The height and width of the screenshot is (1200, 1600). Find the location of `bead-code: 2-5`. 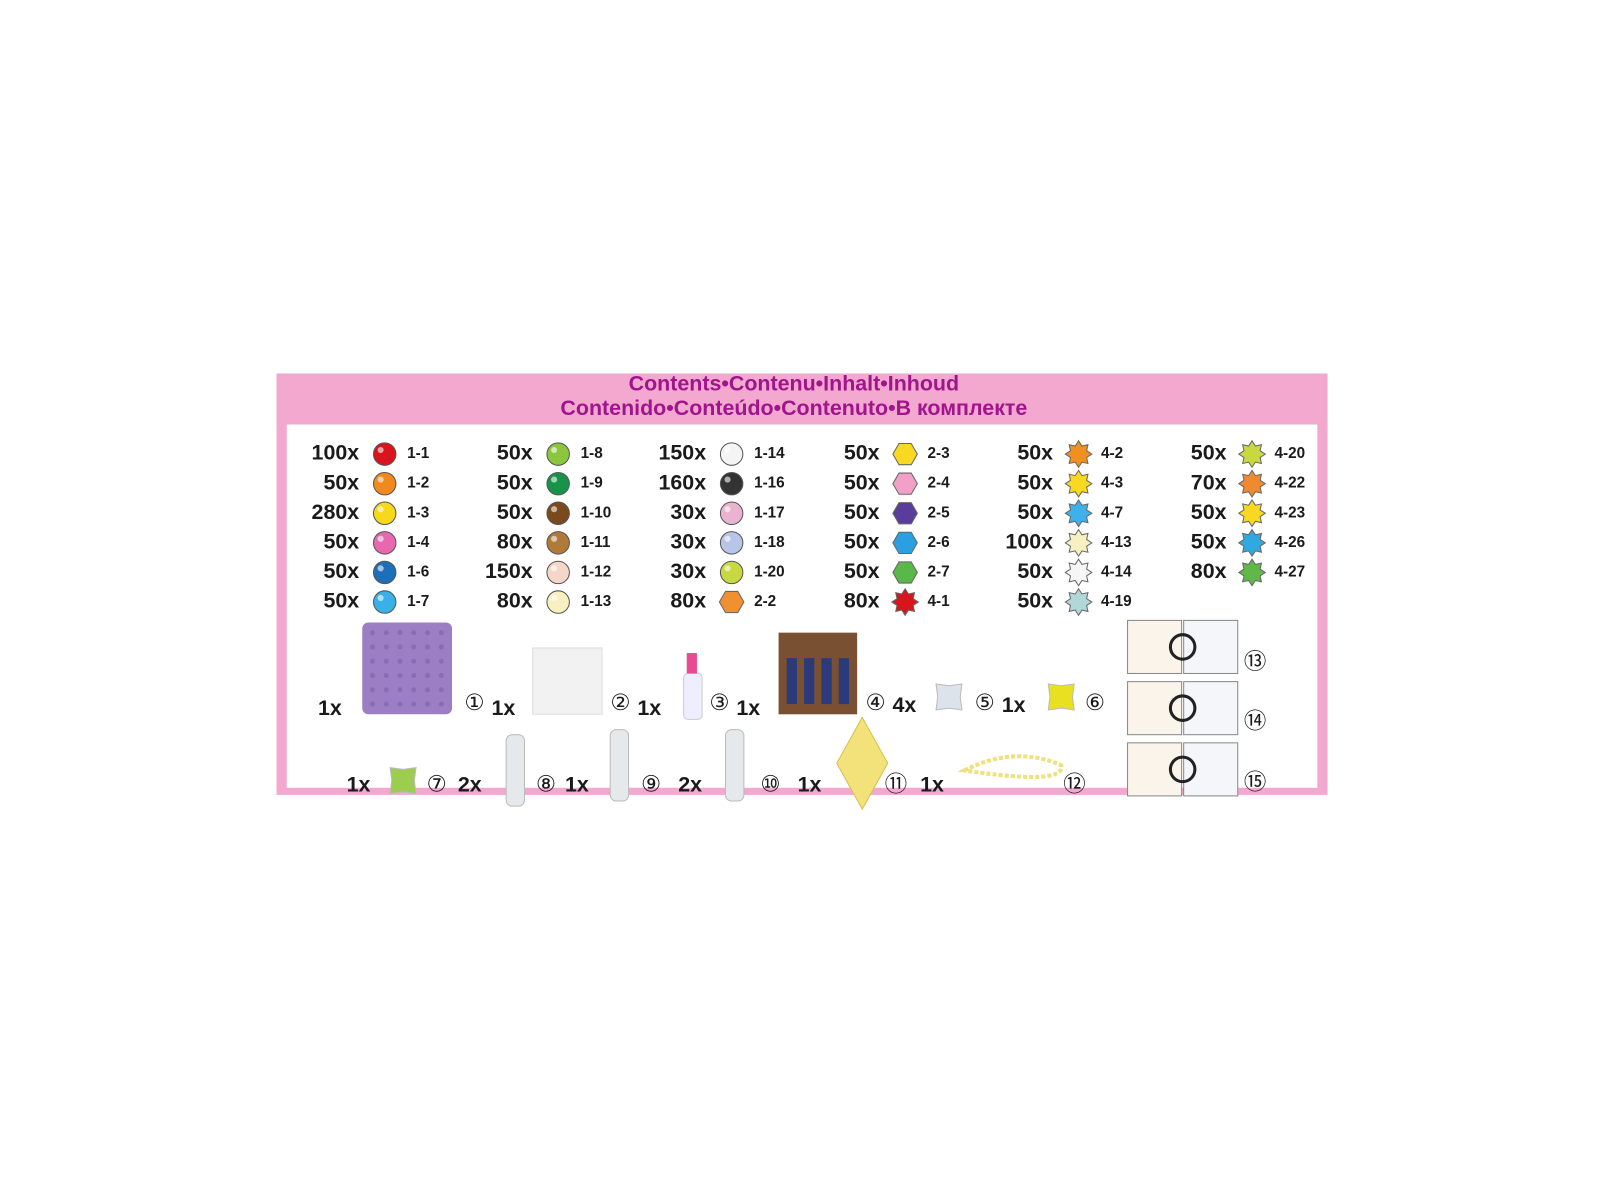

bead-code: 2-5 is located at coordinates (939, 512).